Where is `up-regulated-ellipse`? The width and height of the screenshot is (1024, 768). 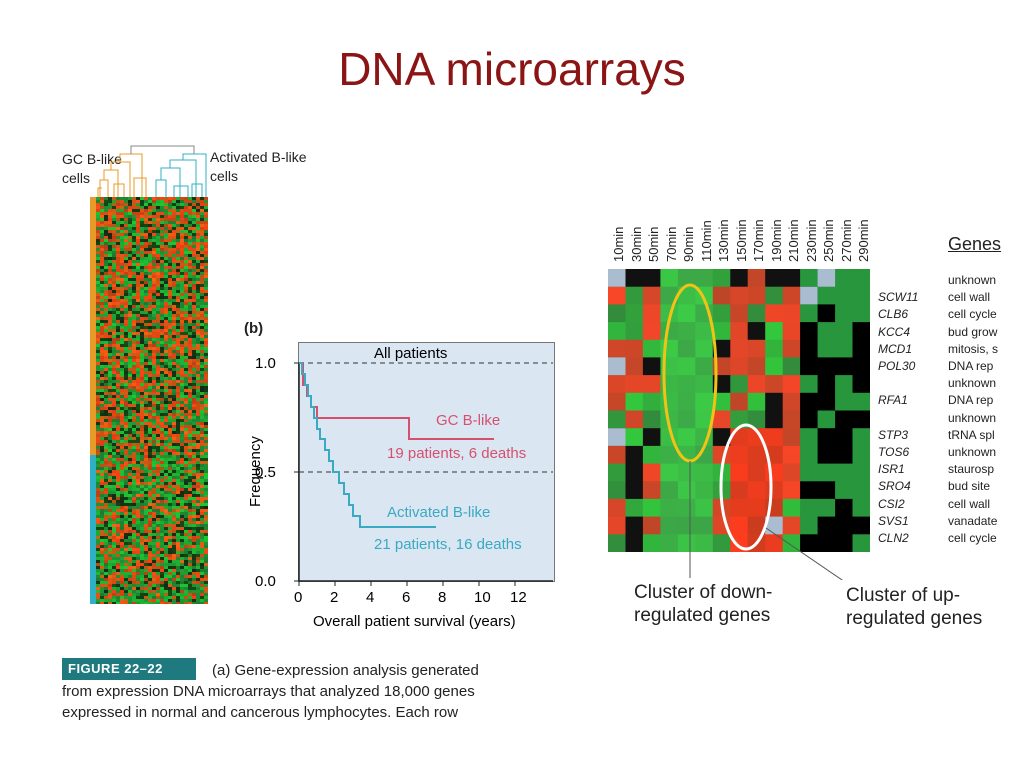
up-regulated-ellipse is located at coordinates (746, 487).